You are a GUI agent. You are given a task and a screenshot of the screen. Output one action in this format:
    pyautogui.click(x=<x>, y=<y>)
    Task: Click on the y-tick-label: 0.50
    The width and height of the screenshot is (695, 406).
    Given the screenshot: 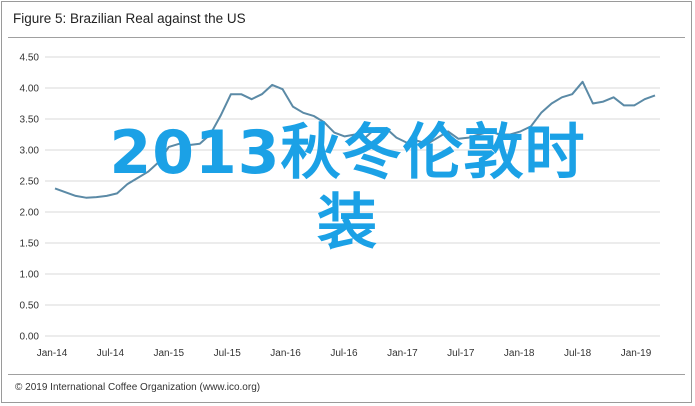 What is the action you would take?
    pyautogui.click(x=30, y=306)
    